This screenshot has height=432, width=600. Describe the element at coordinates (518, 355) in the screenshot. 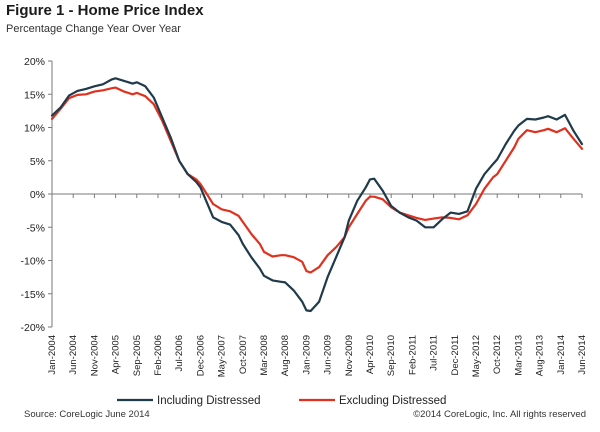

I see `x-tick-label: Mar-2013` at that location.